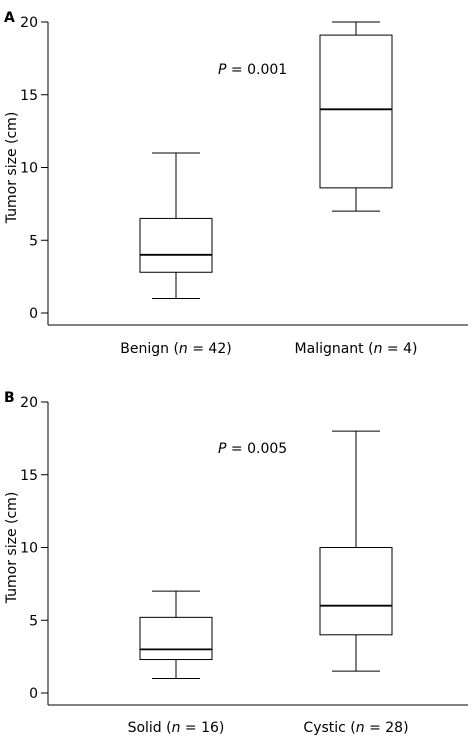  What do you see at coordinates (175, 349) in the screenshot?
I see `x-tick-label: Benign (n = 42)` at bounding box center [175, 349].